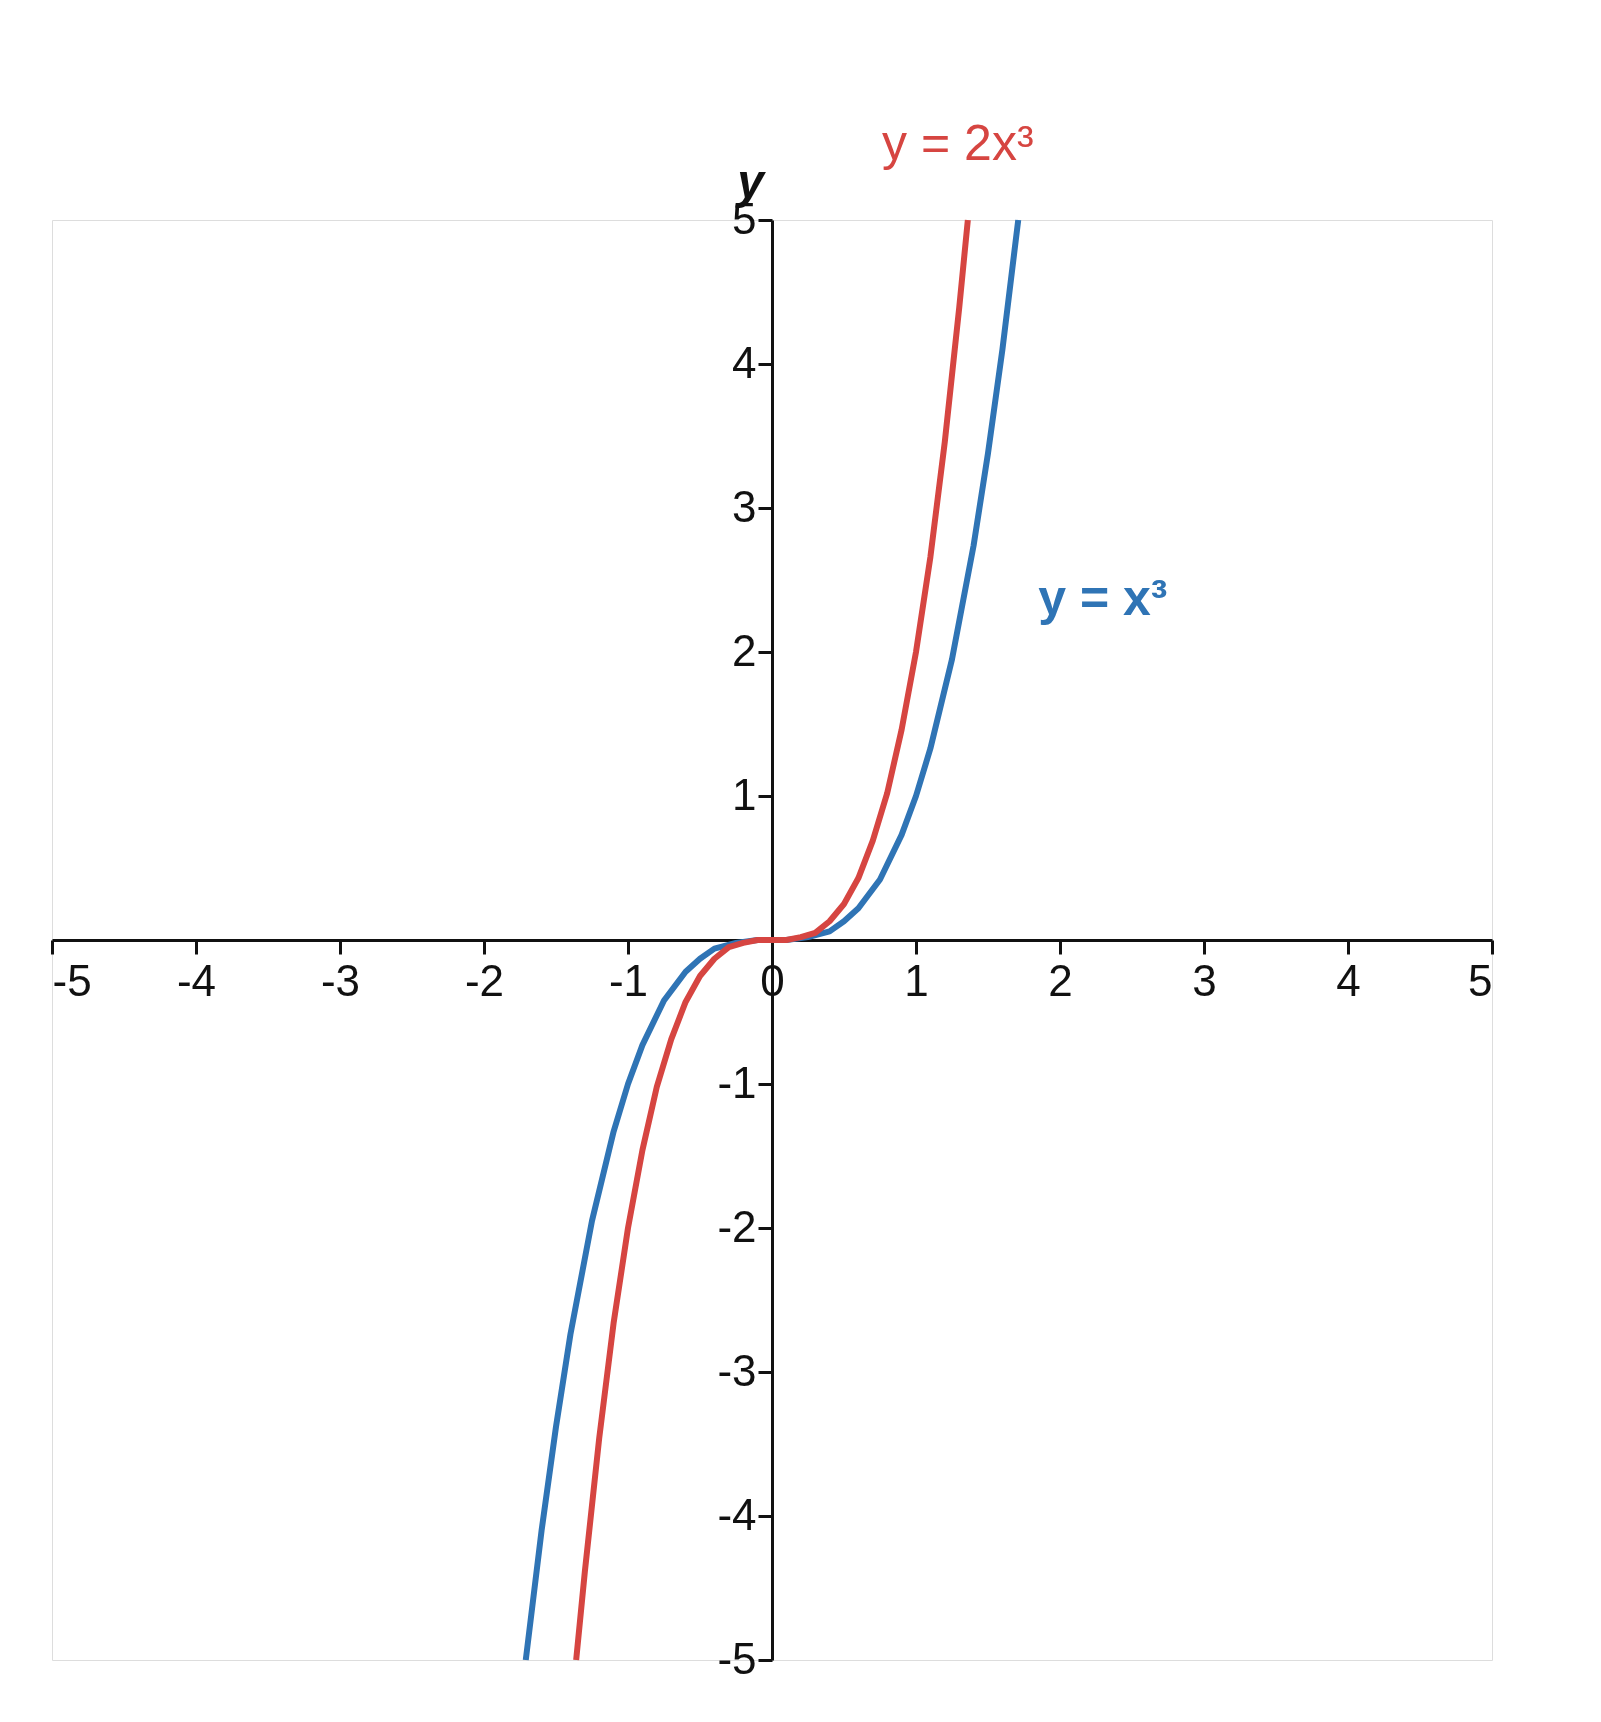 Image resolution: width=1601 pixels, height=1722 pixels. I want to click on series-label: y = x³, so click(1103, 598).